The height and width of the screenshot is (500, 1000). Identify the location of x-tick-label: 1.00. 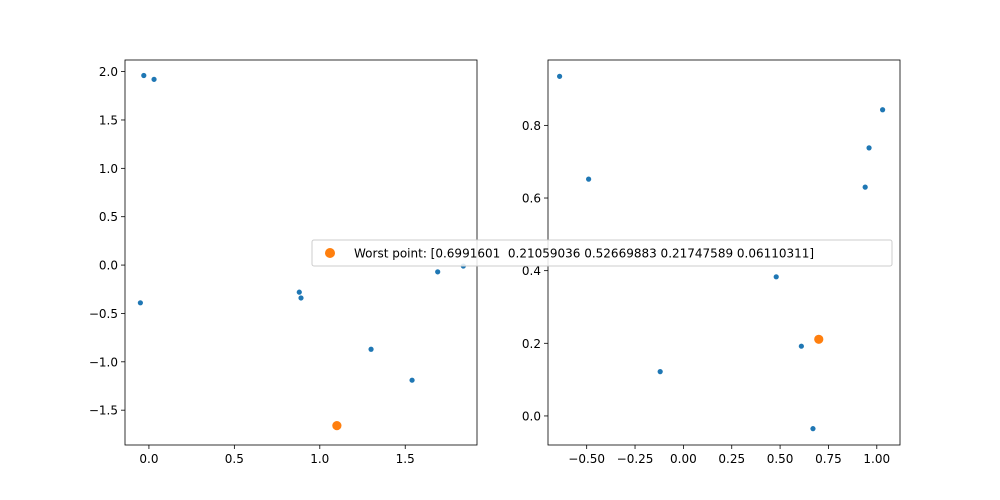
(876, 459).